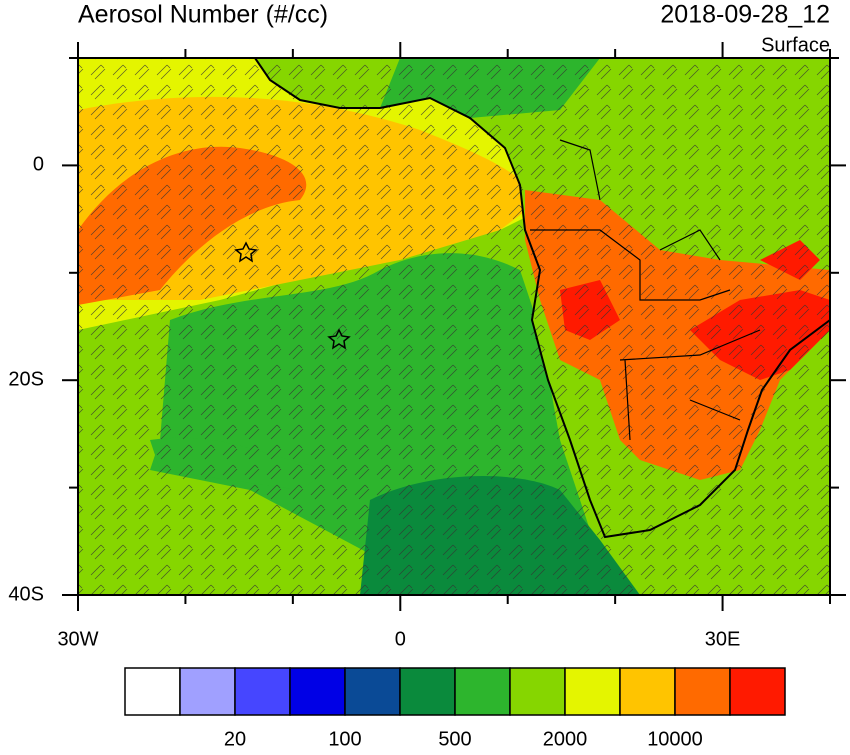  Describe the element at coordinates (26, 379) in the screenshot. I see `y-tick-label: 20S` at that location.